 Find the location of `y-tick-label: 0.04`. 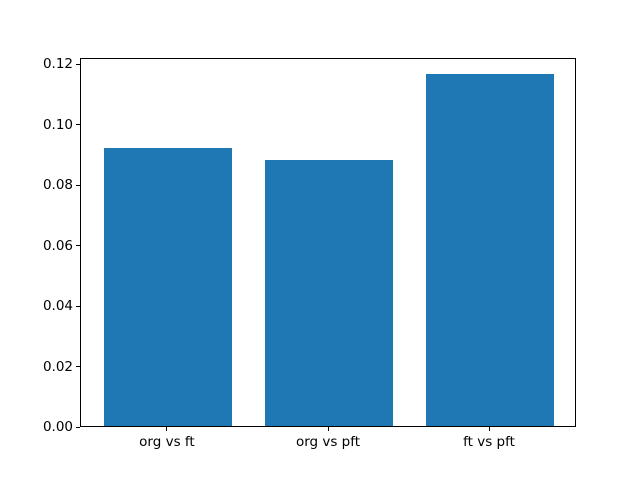

y-tick-label: 0.04 is located at coordinates (57, 306).